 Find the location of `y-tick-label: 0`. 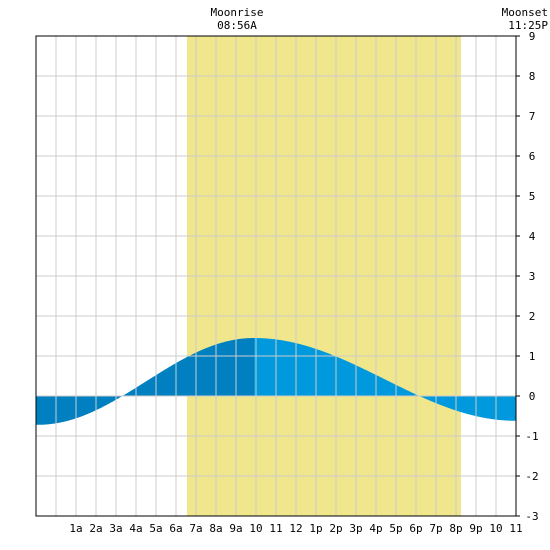

y-tick-label: 0 is located at coordinates (532, 396).